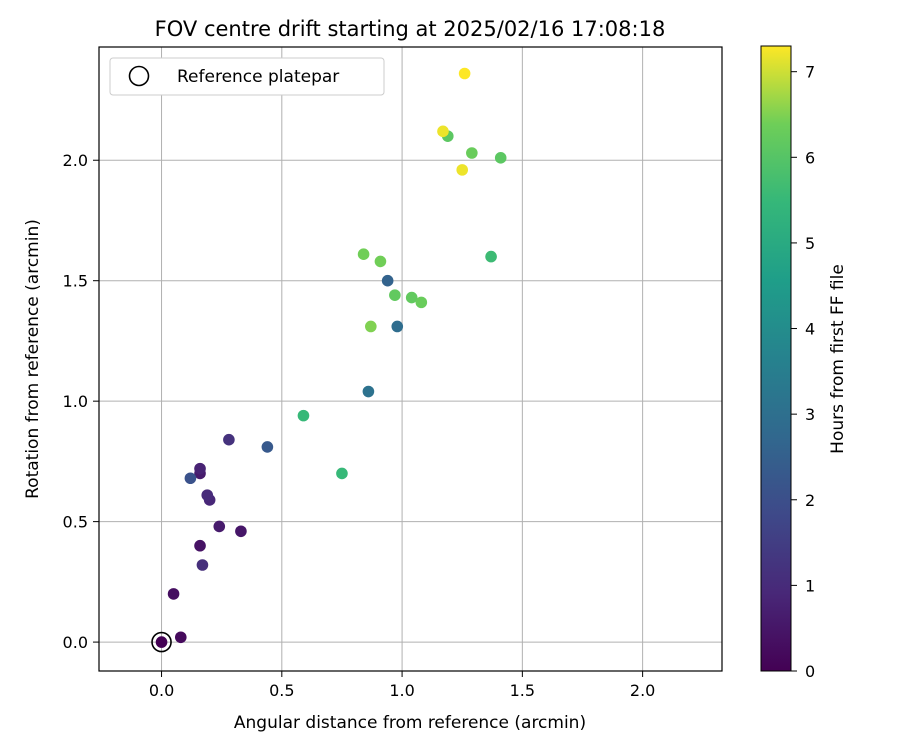  I want to click on x-tick-label: 2.0, so click(642, 690).